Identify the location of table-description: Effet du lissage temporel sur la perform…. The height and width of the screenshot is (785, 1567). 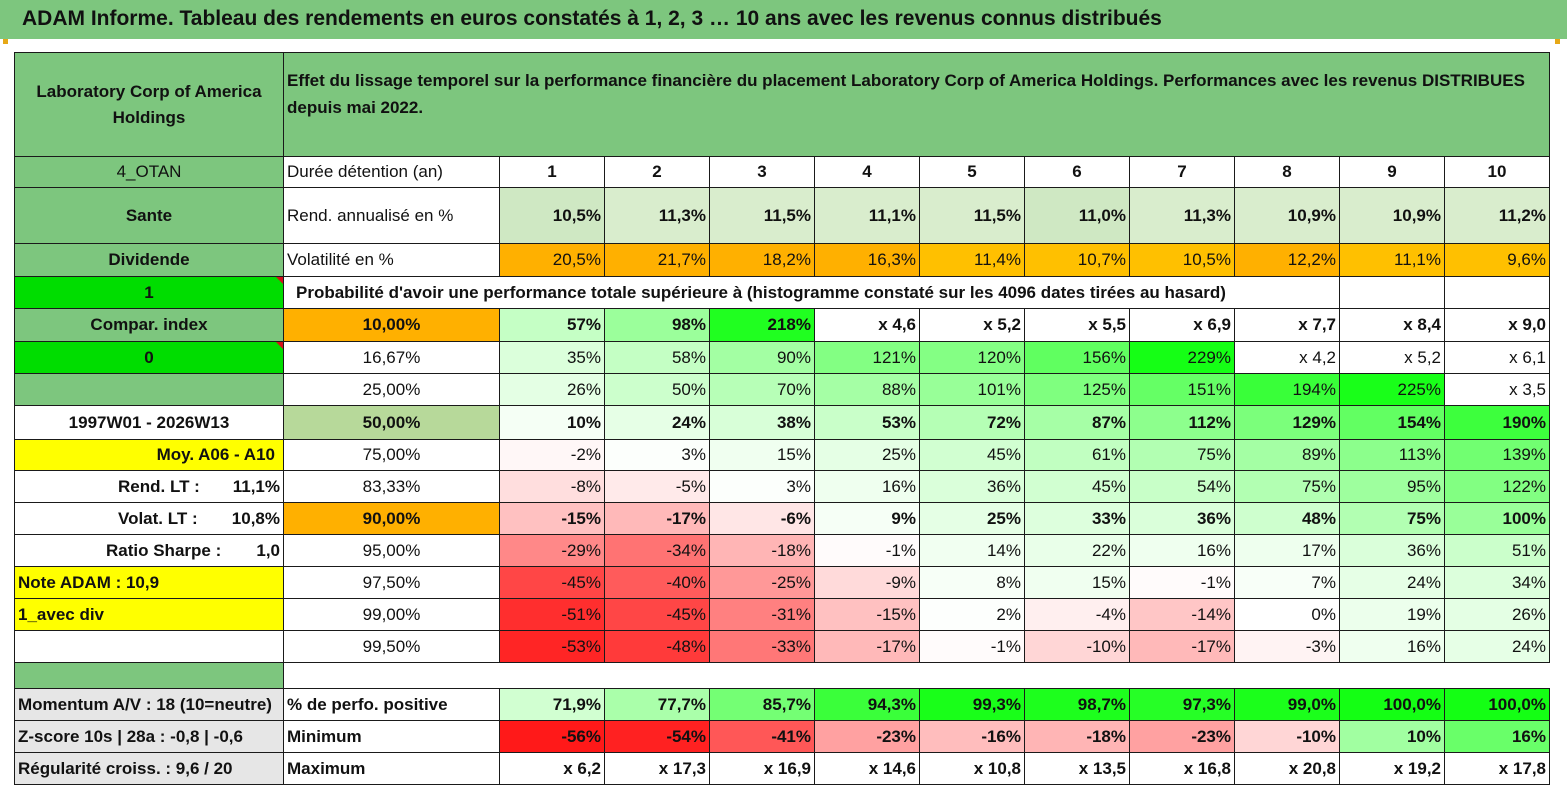
(916, 104).